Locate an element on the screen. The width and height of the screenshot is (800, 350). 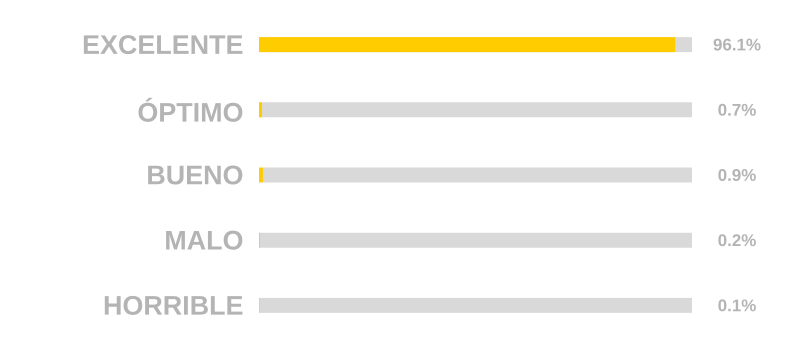
data-label: 0.2% is located at coordinates (737, 240).